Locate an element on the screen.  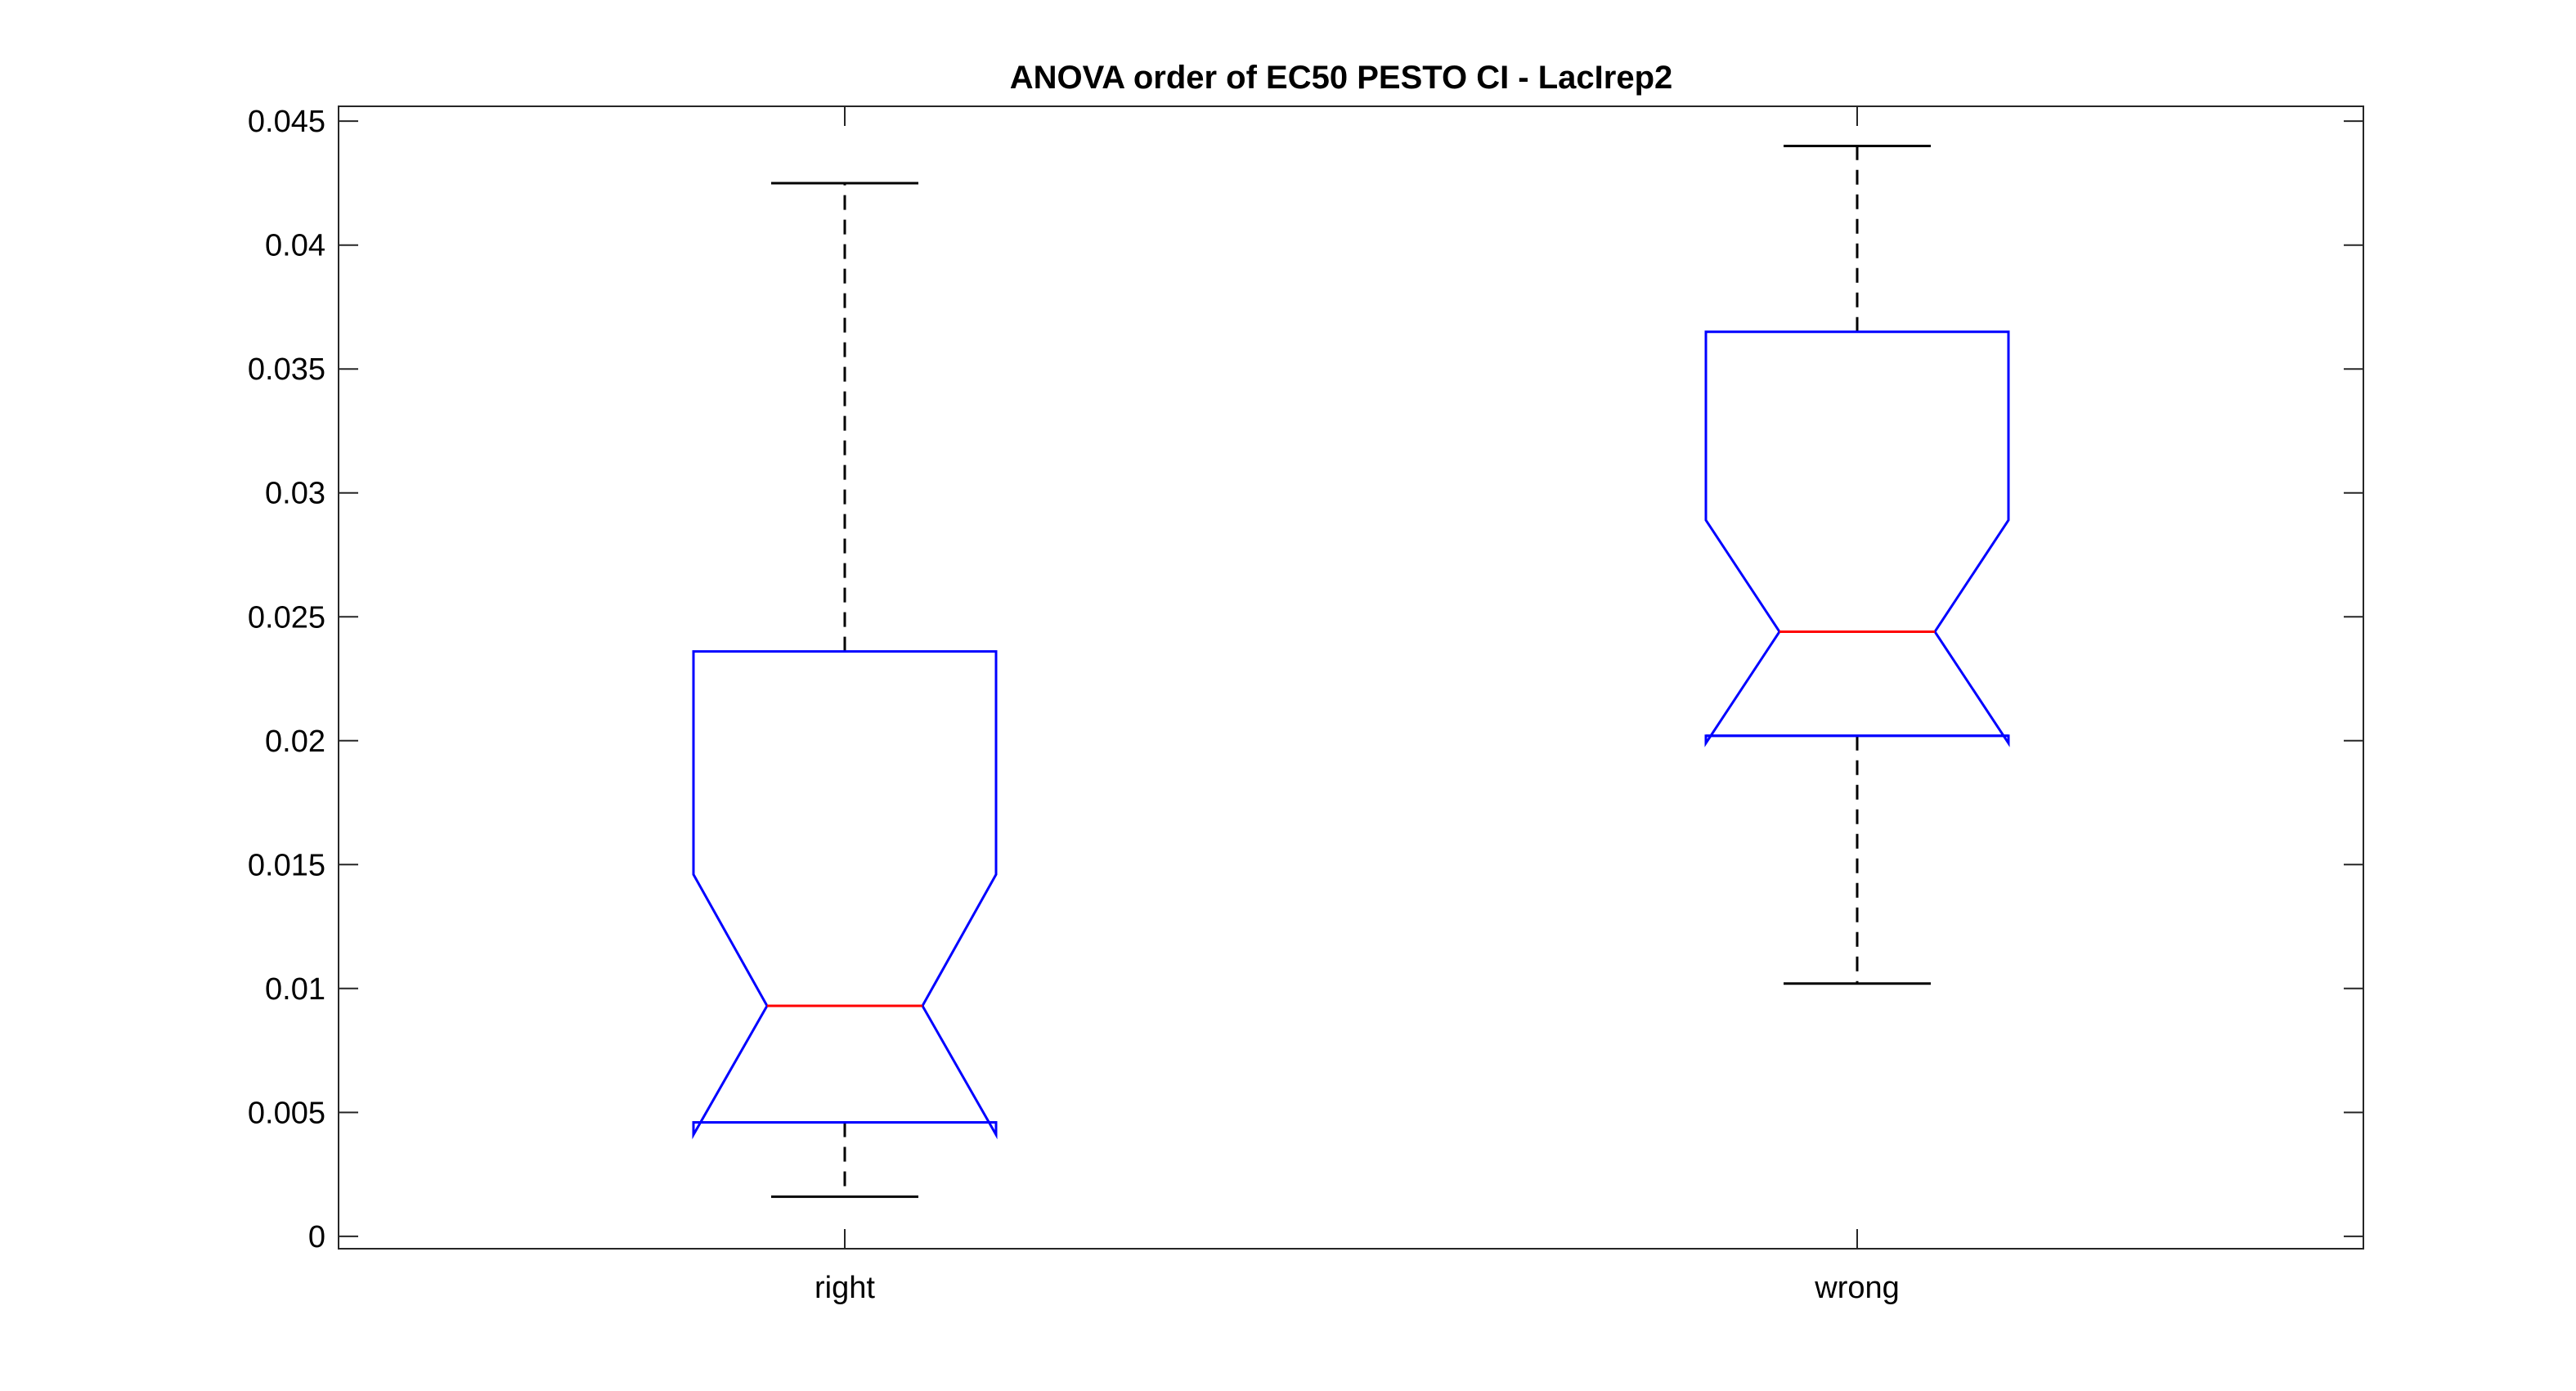
x-tick-label: wrong is located at coordinates (1857, 1288).